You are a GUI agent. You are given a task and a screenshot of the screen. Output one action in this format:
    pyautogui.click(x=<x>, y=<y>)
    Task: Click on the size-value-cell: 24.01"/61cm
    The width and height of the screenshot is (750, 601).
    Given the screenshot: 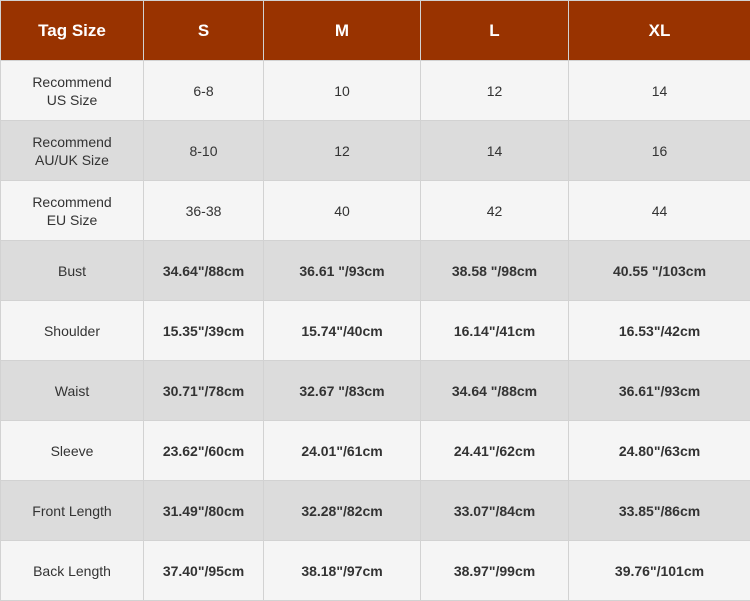 What is the action you would take?
    pyautogui.click(x=342, y=450)
    